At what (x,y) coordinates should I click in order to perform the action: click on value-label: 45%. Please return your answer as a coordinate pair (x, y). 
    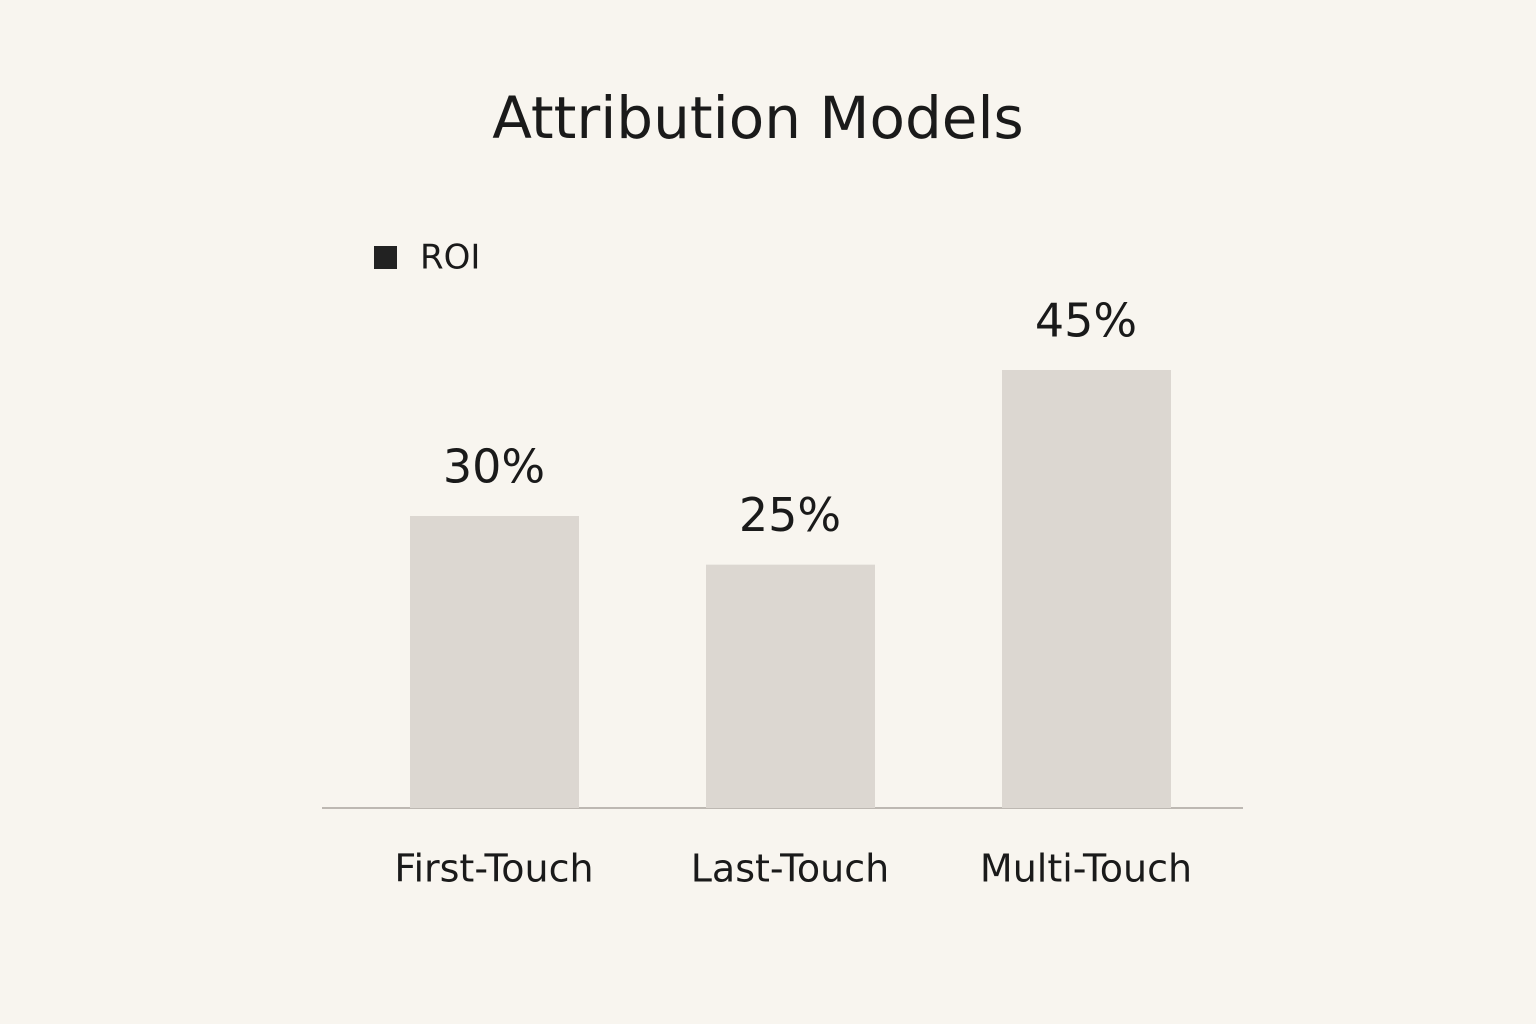
    Looking at the image, I should click on (1086, 321).